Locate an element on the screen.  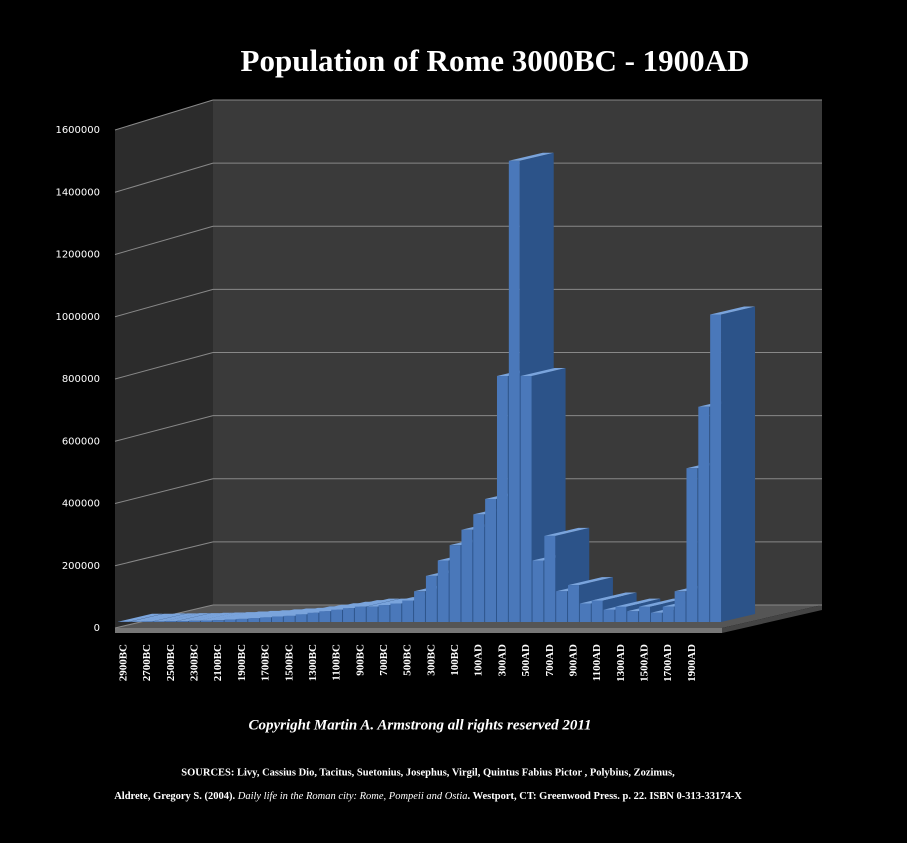
x-tick-label: 1100BC is located at coordinates (337, 662).